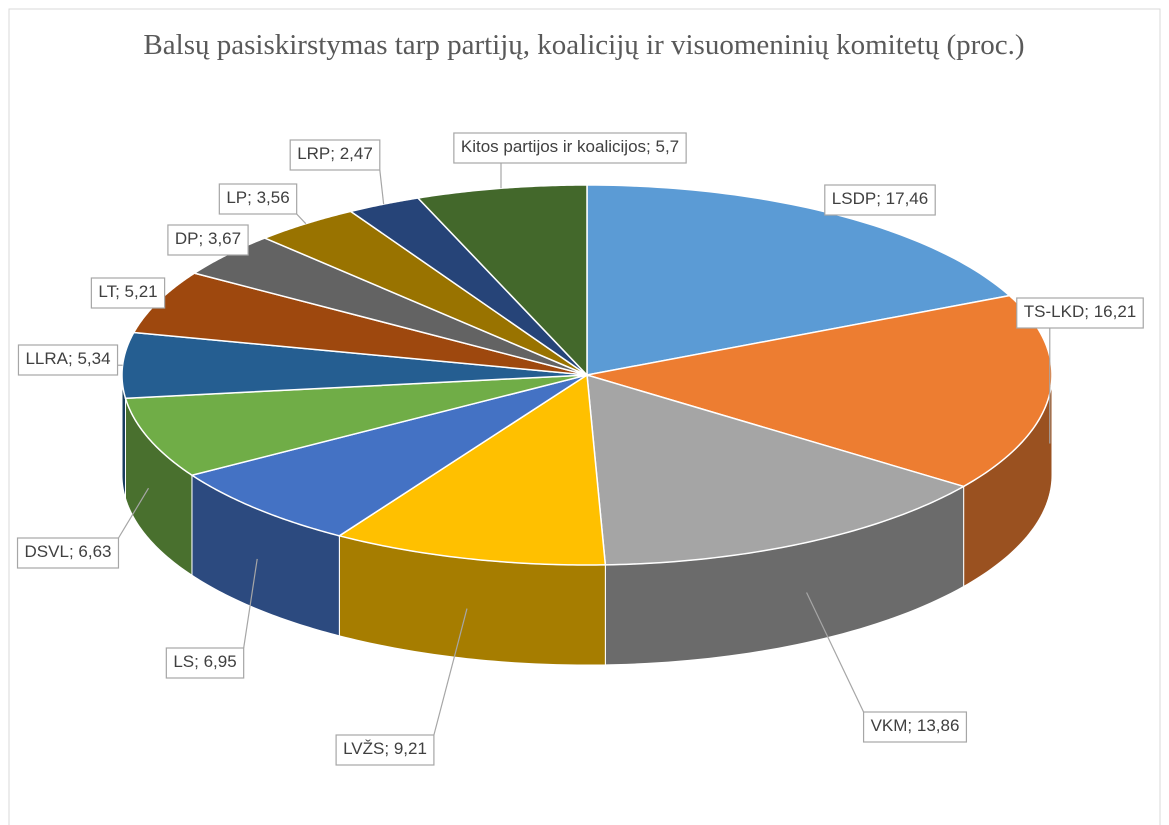 The width and height of the screenshot is (1169, 825). I want to click on data-label: LT; 5,21, so click(128, 293).